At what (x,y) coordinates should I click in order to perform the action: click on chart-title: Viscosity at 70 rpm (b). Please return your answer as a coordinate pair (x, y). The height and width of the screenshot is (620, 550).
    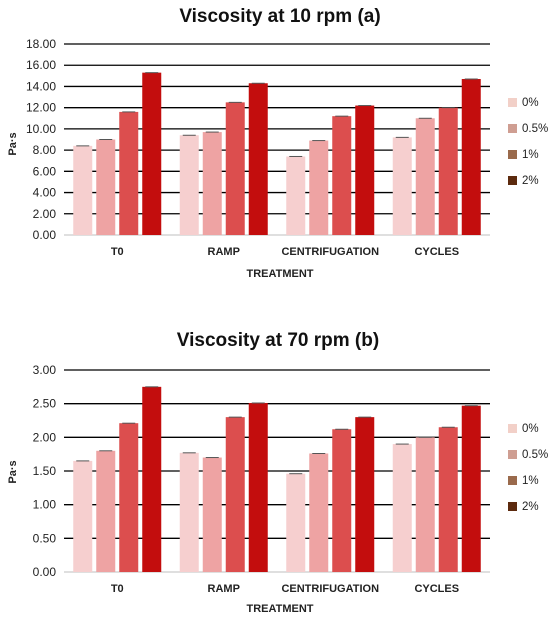
    Looking at the image, I should click on (278, 340).